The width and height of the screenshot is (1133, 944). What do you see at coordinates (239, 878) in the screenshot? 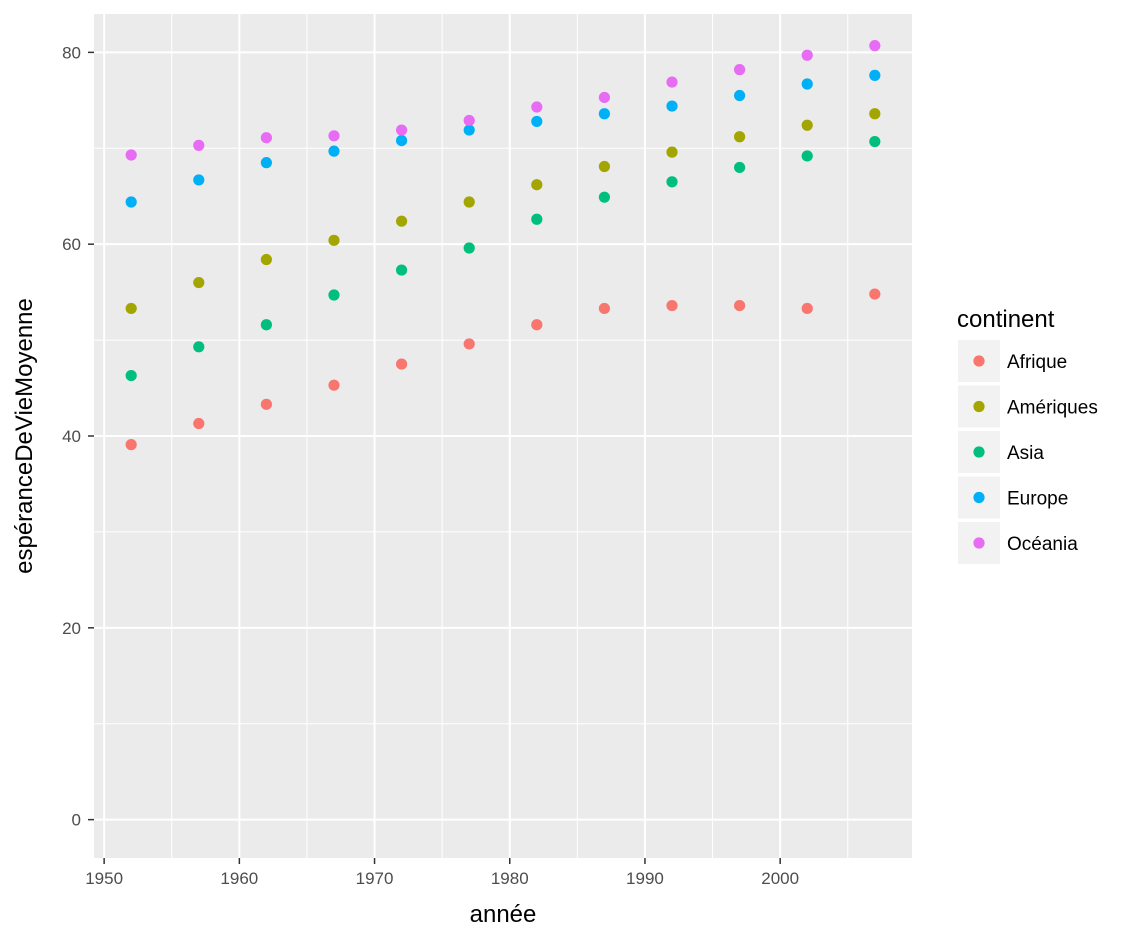
I see `x-tick-label: 1960` at bounding box center [239, 878].